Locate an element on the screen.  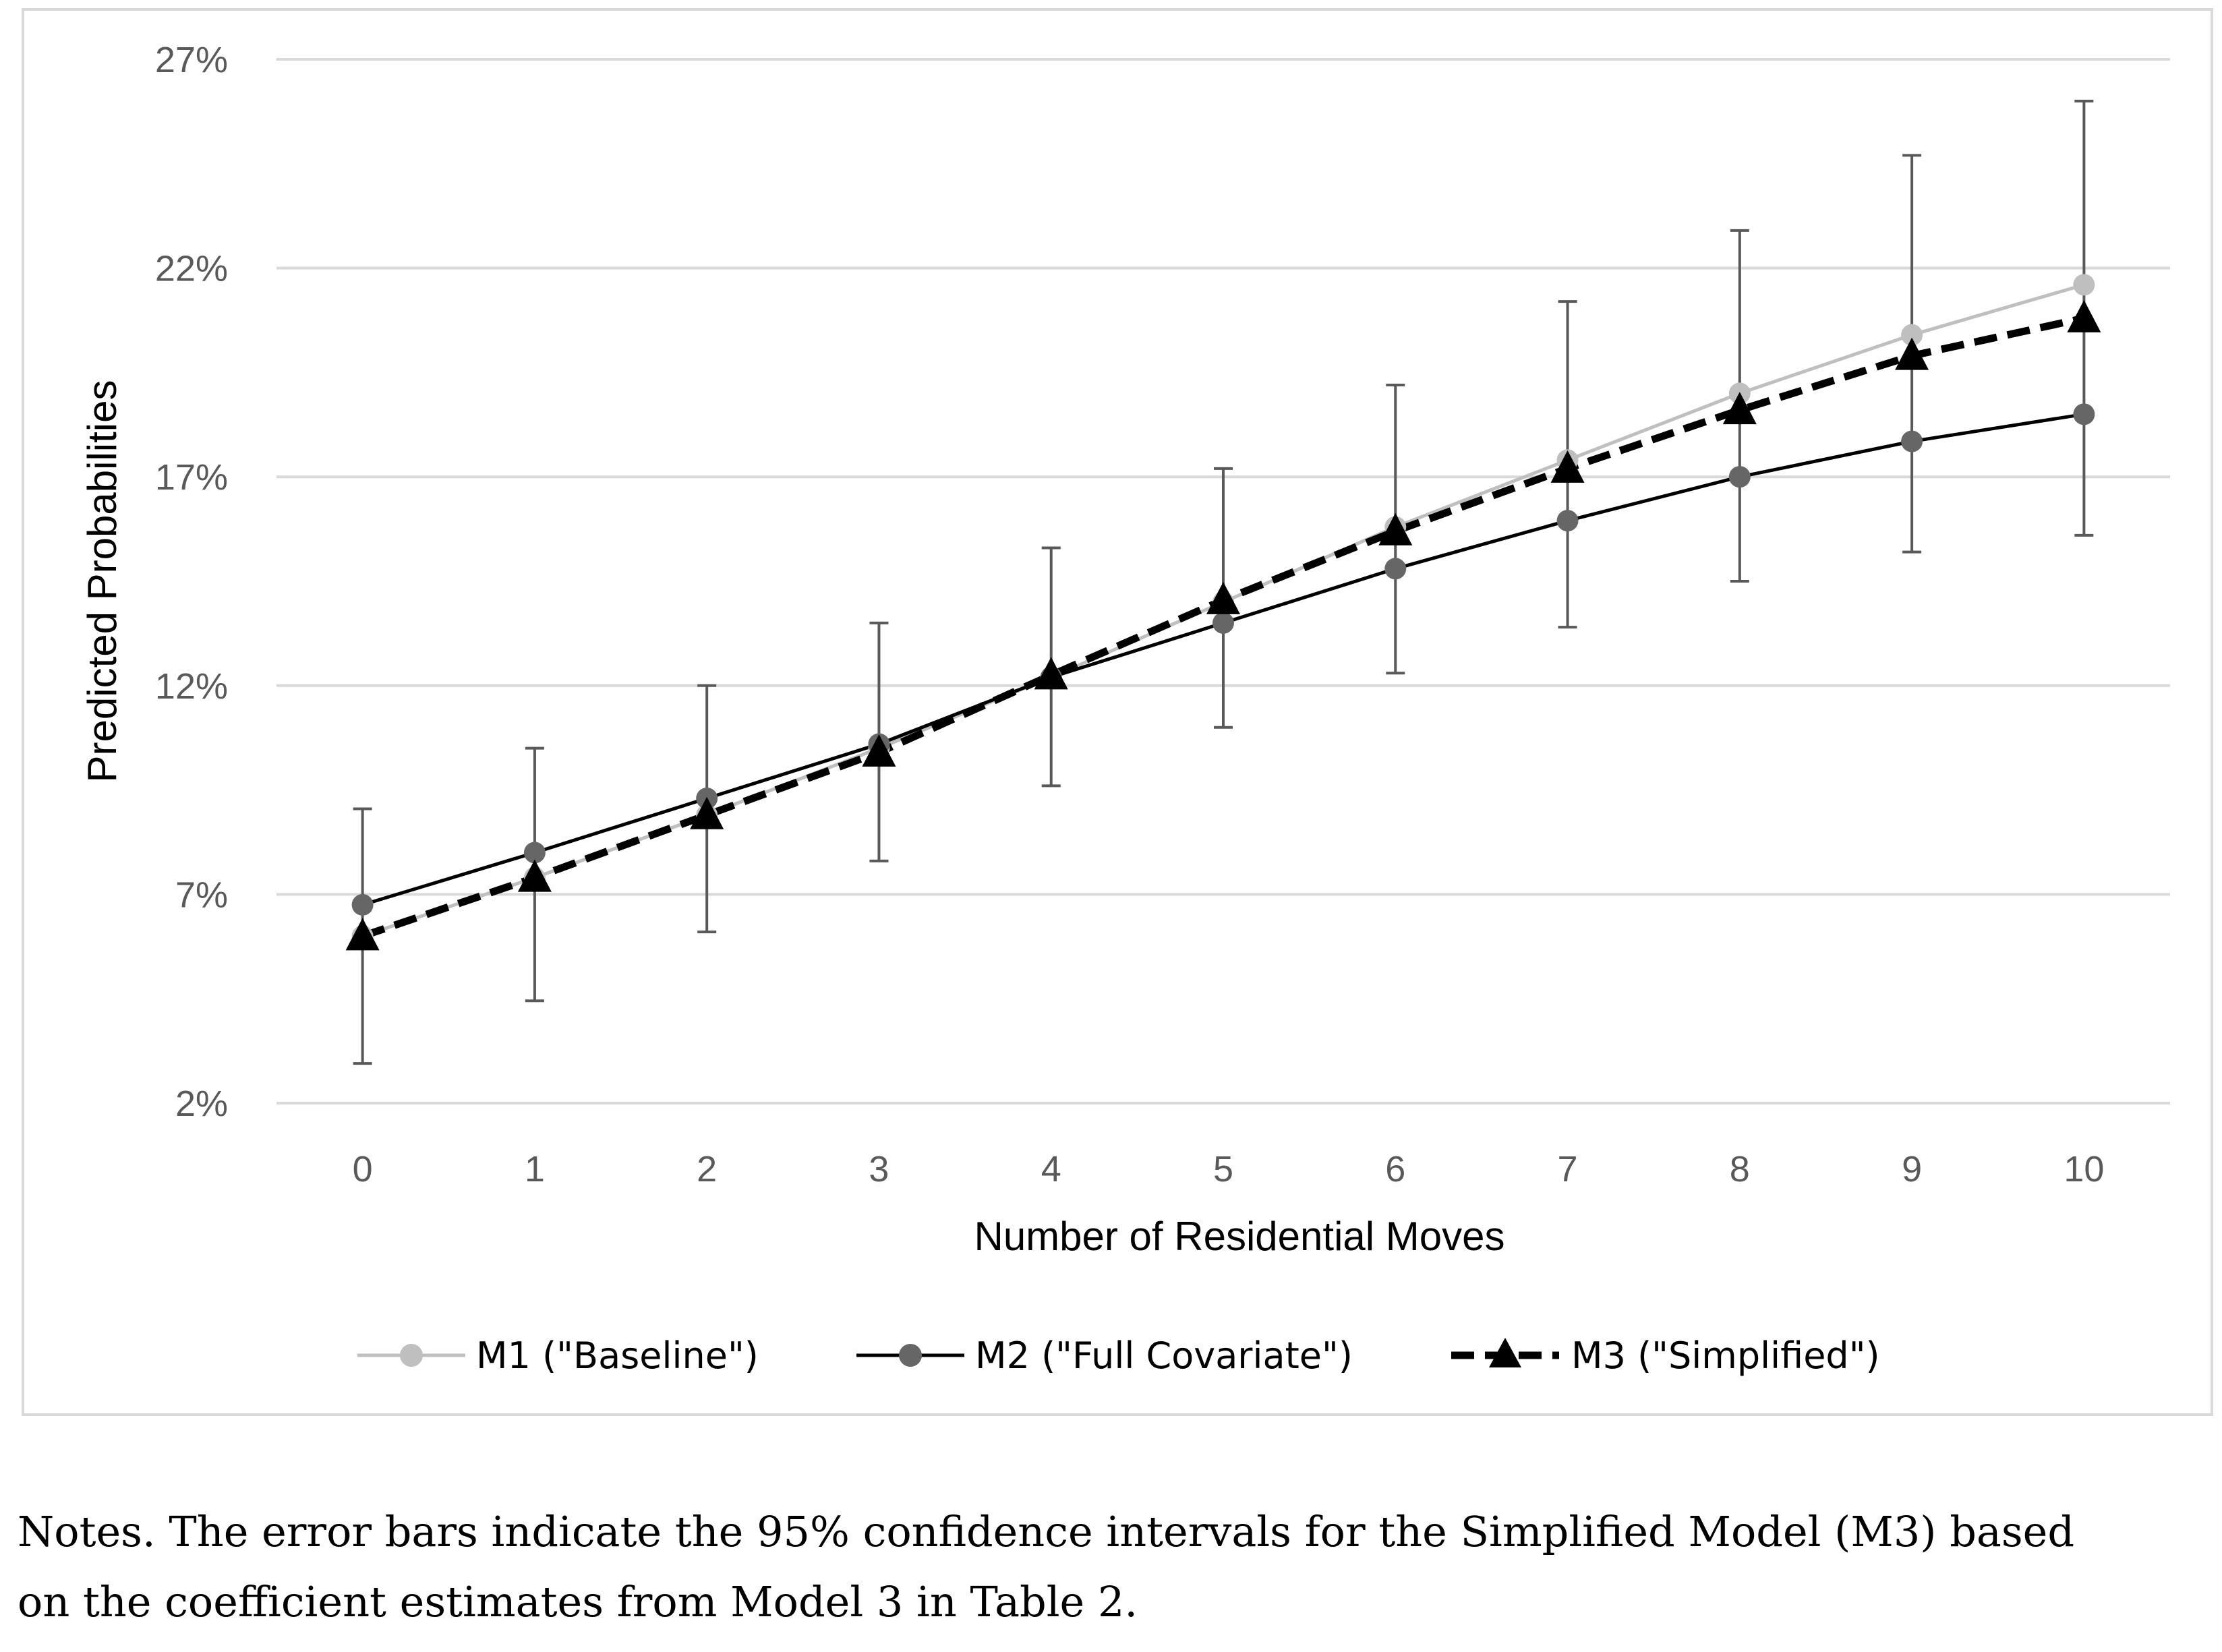
y-axis-ticks: 2% 7% 12% 17% 22% 27% is located at coordinates (191, 582).